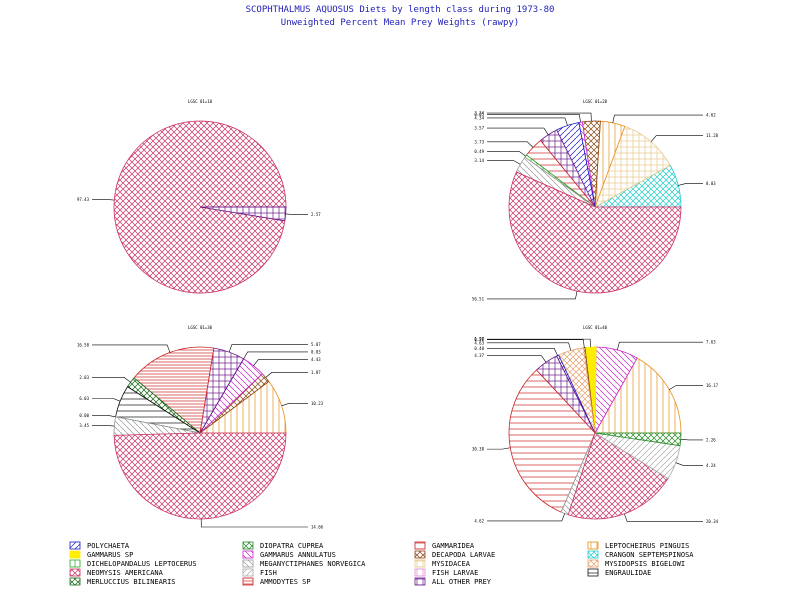 Image resolution: width=800 pixels, height=600 pixels. I want to click on slice-label: 0.00, so click(84, 415).